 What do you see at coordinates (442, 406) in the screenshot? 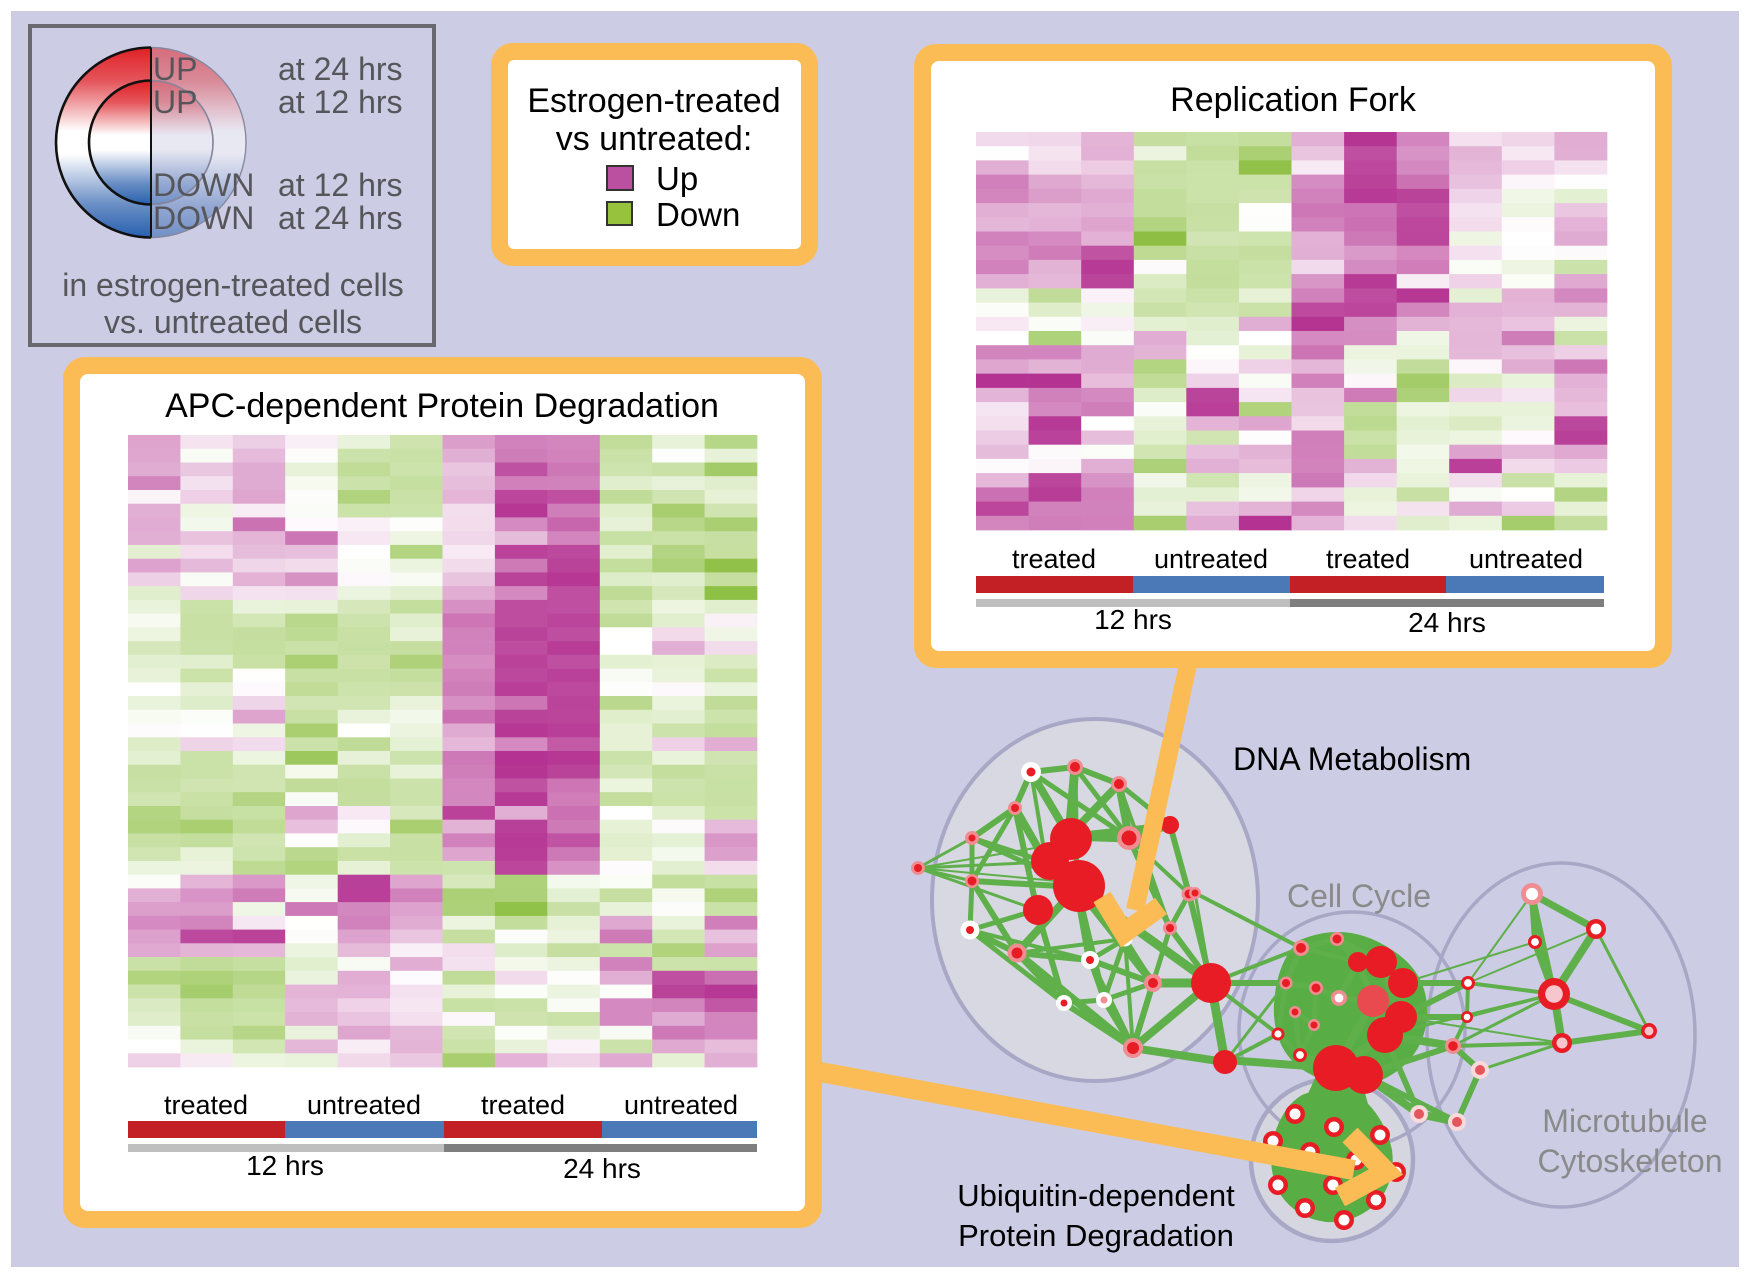
I see `svg-text:APC-dependent Protein Degradat: APC-dependent Protein Degradation` at bounding box center [442, 406].